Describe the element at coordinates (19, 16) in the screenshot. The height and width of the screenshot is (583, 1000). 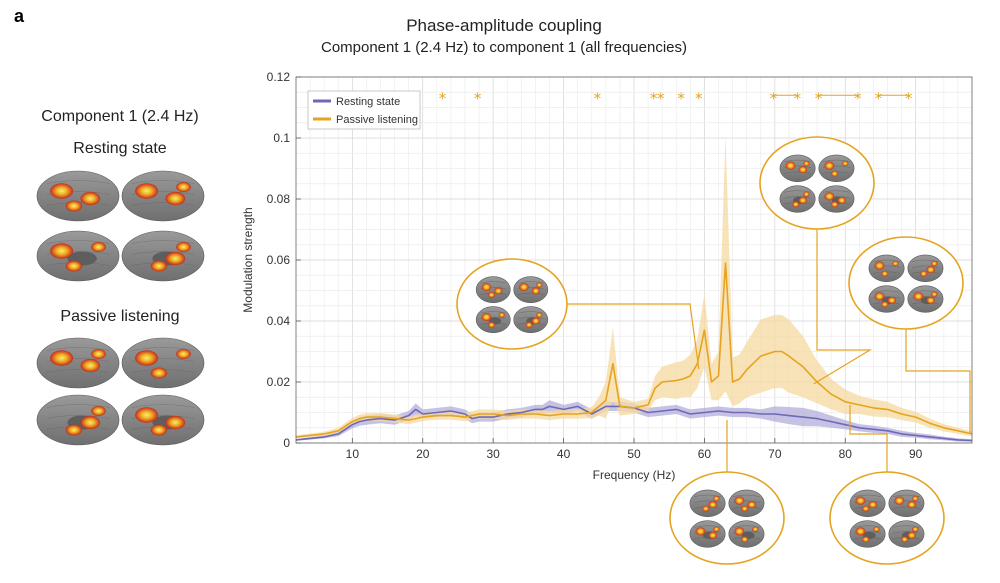
I see `panel-letter: a` at that location.